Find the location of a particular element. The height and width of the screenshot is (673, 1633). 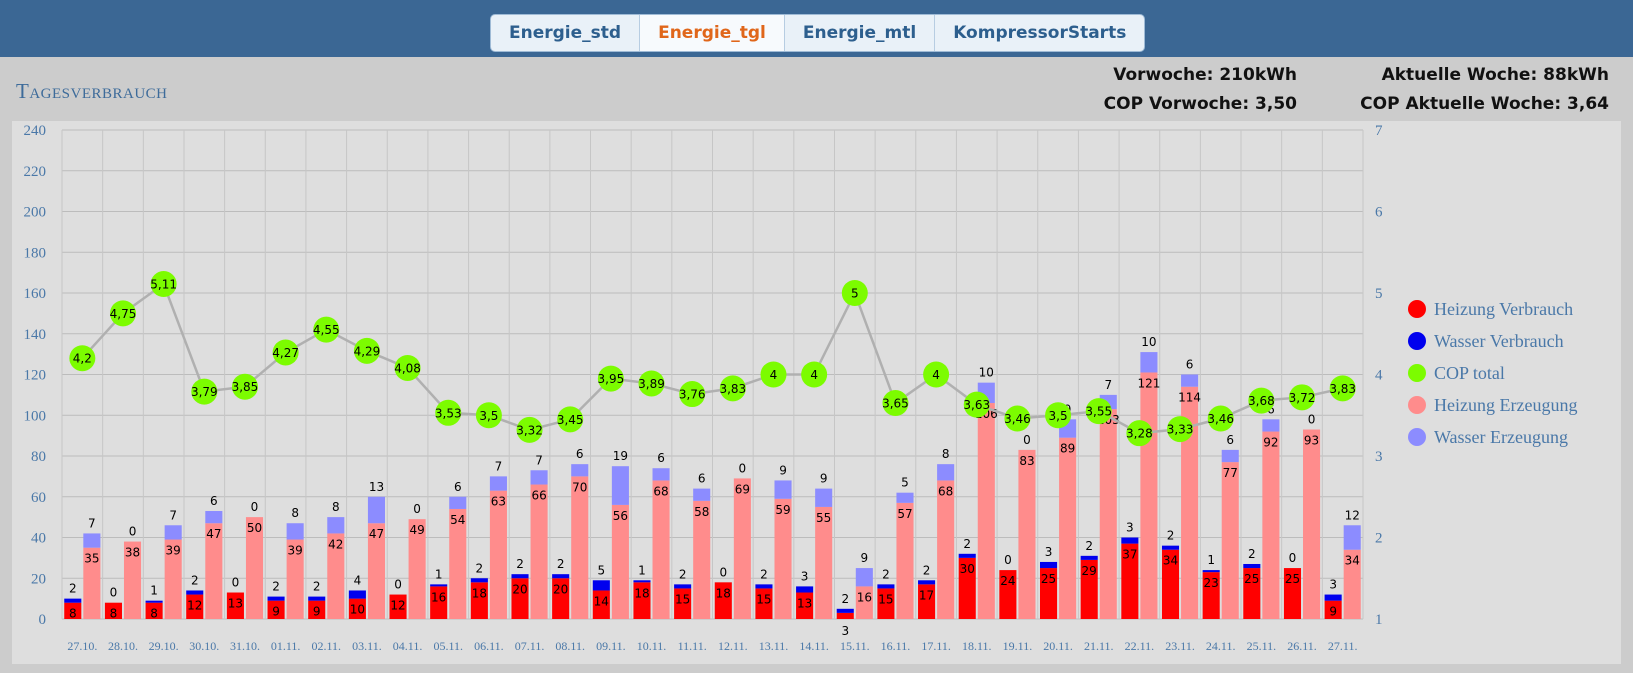

tab-energie-mtl: Energie_mtl is located at coordinates (860, 33).